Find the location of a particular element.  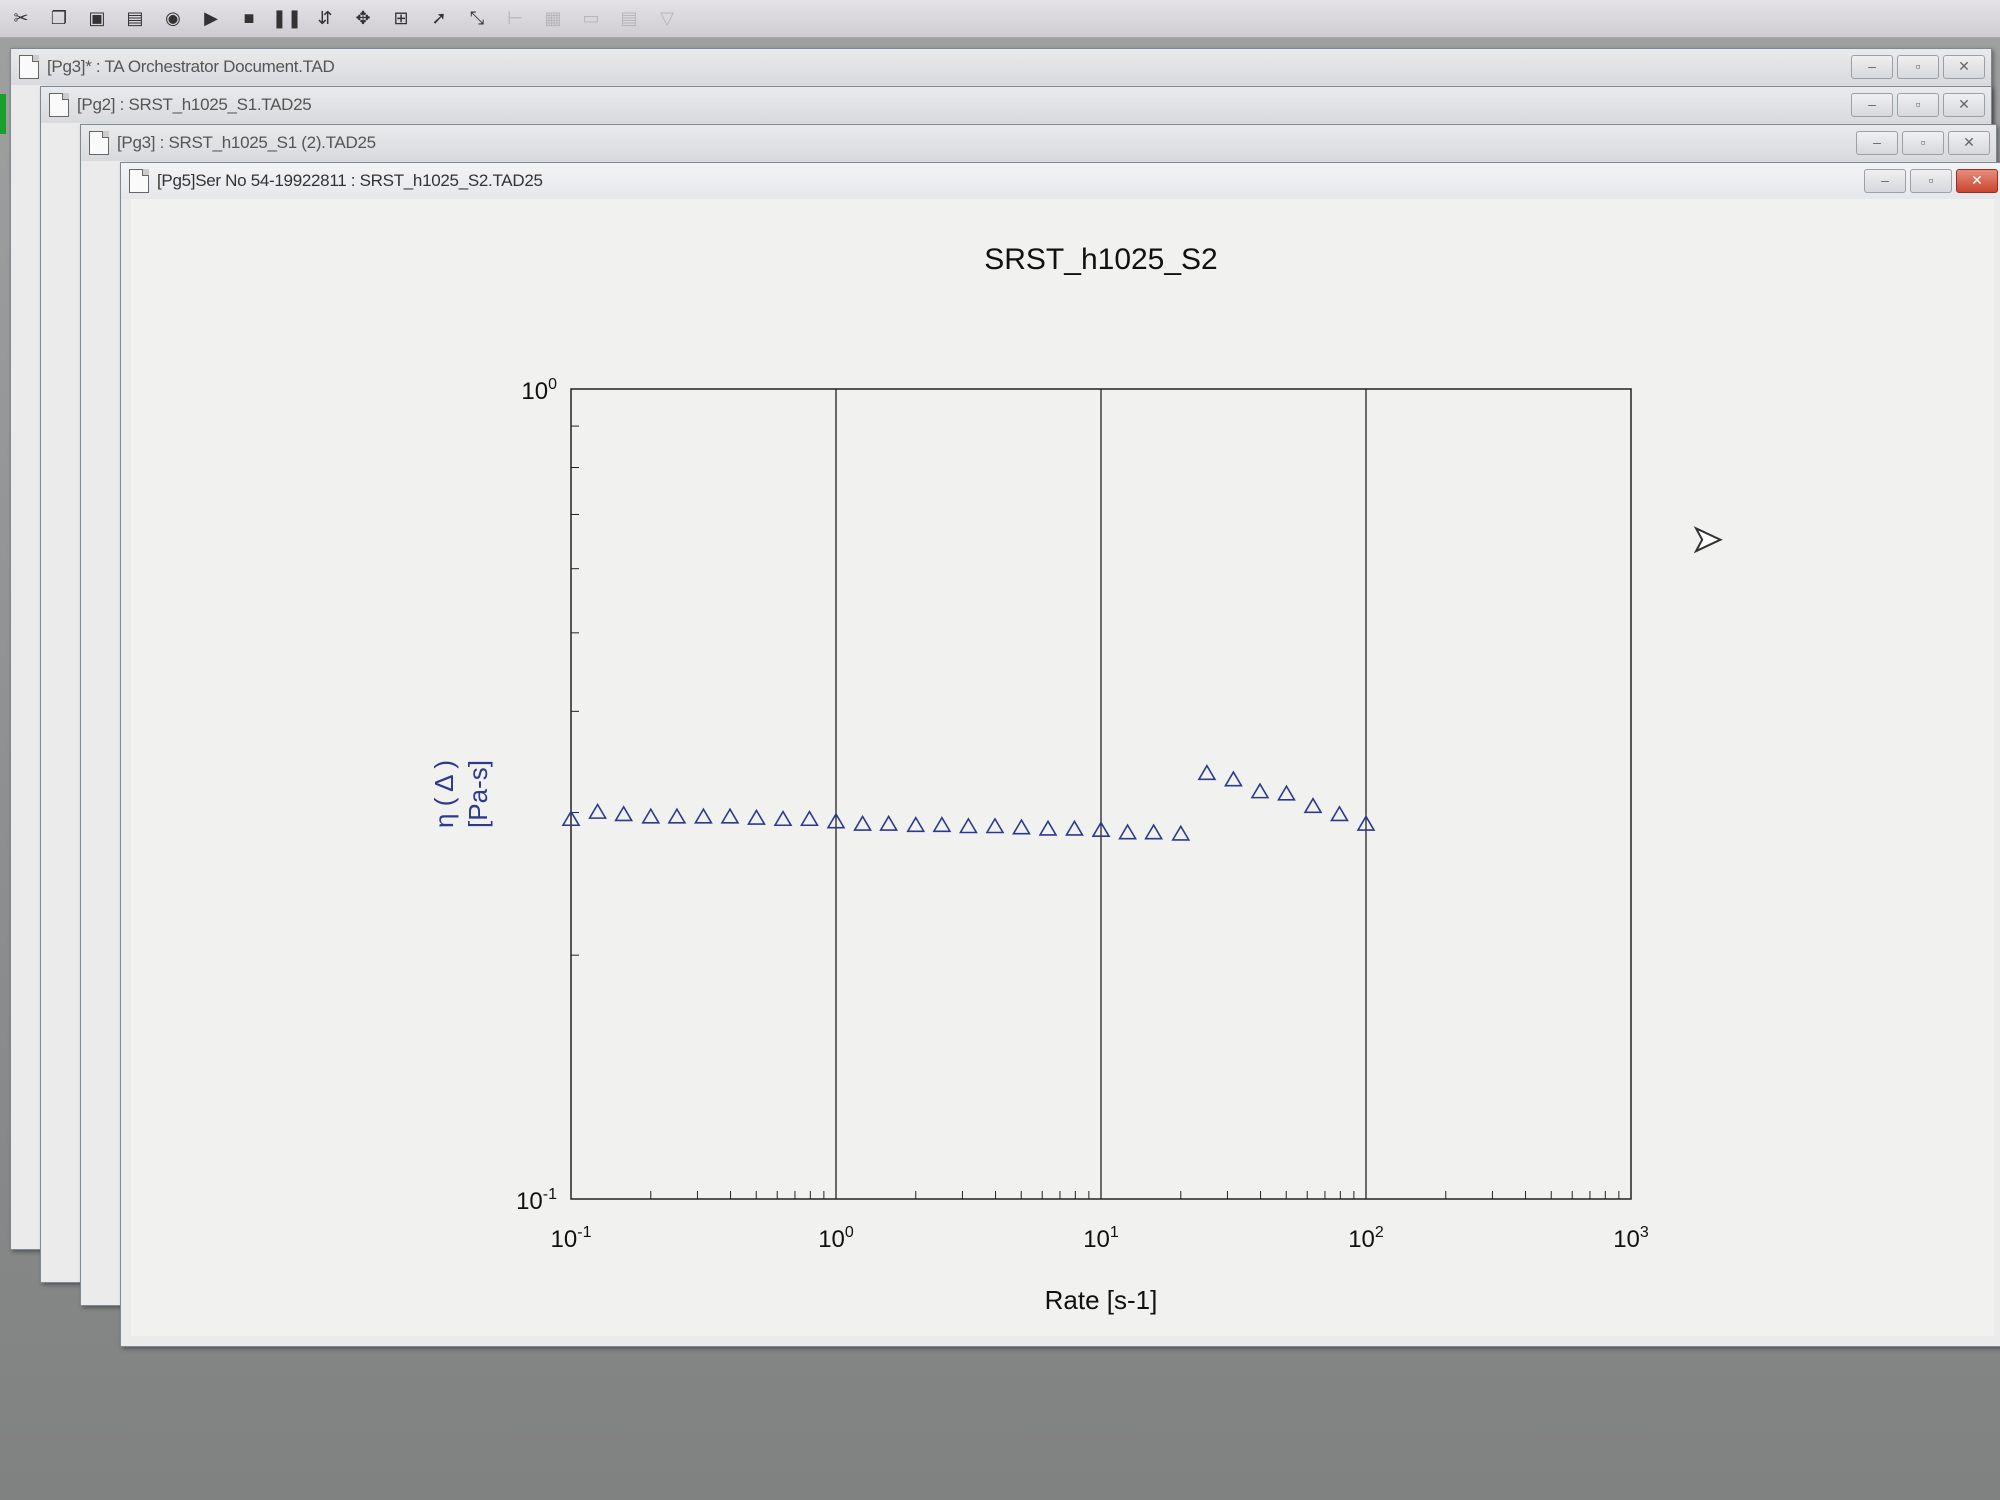

stop-icon: ■ is located at coordinates (249, 18).